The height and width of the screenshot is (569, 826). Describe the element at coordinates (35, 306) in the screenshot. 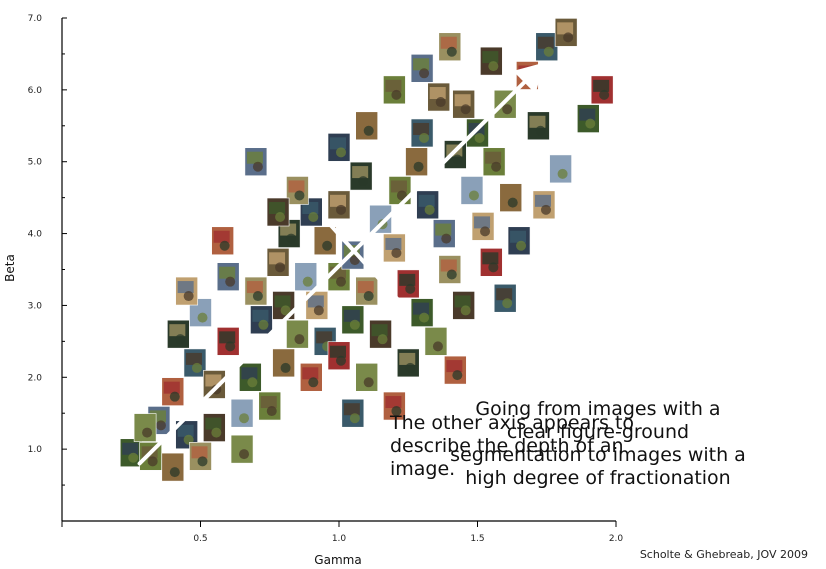

I see `y-tick-label: 3.0` at that location.